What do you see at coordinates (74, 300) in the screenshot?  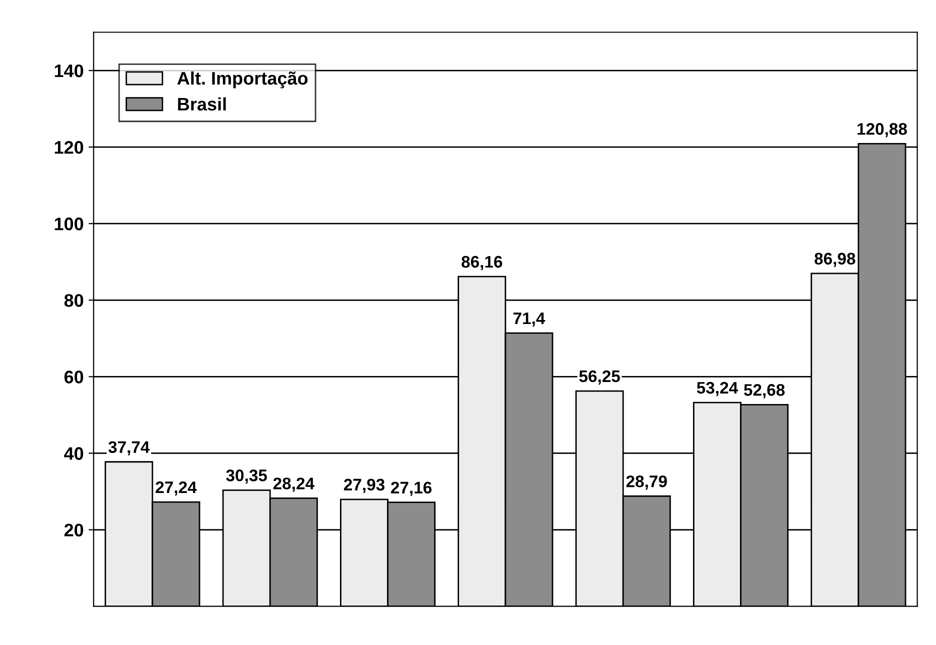 I see `y-tick-label: 80` at bounding box center [74, 300].